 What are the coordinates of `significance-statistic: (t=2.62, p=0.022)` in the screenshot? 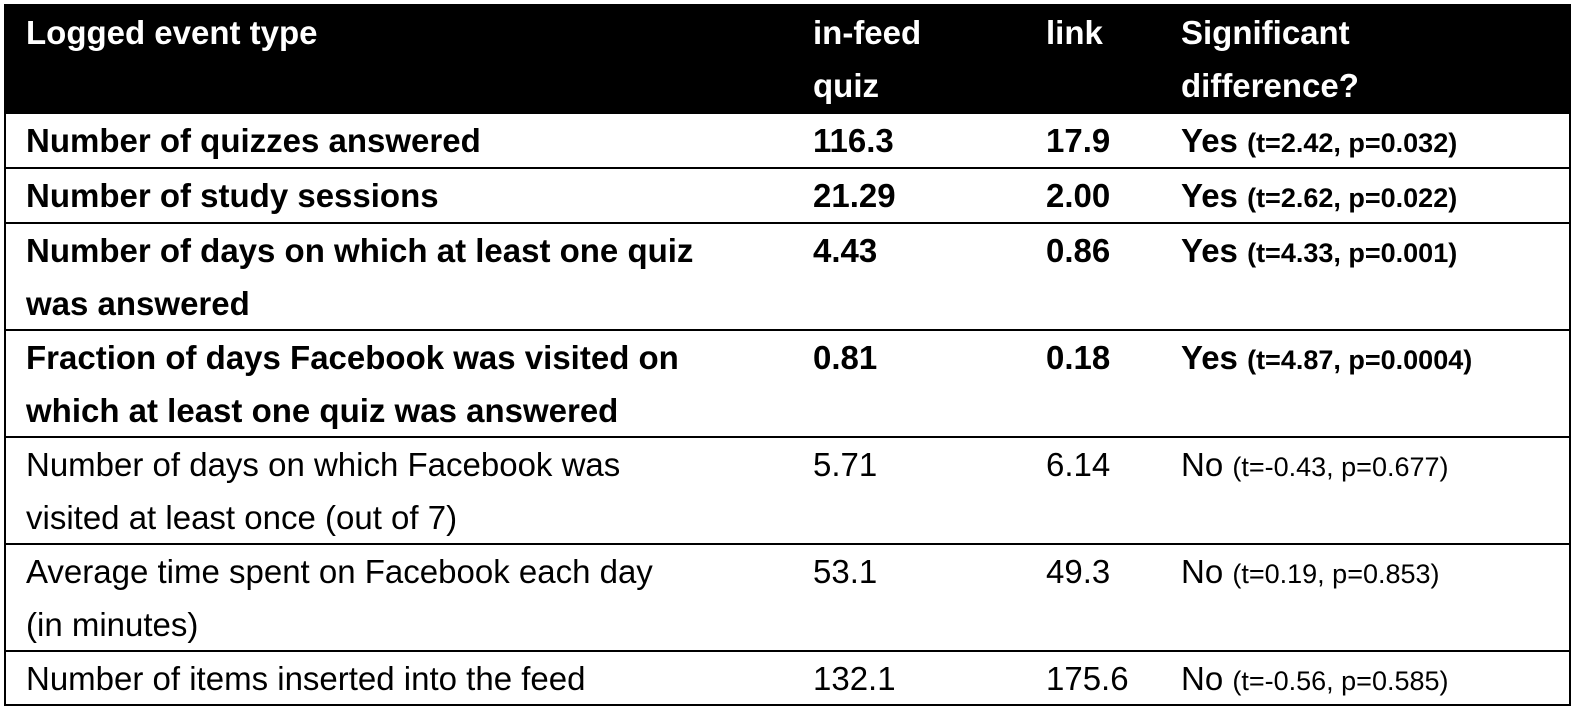 It's located at (1352, 198).